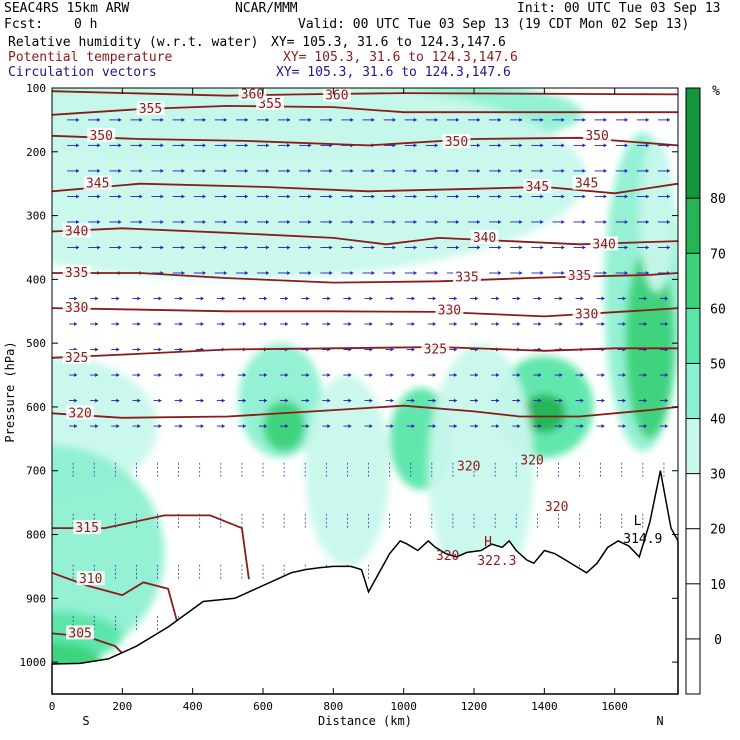  What do you see at coordinates (705, 389) in the screenshot?
I see `colorbar: 80 70 60 50 40 30 20 10 0%` at bounding box center [705, 389].